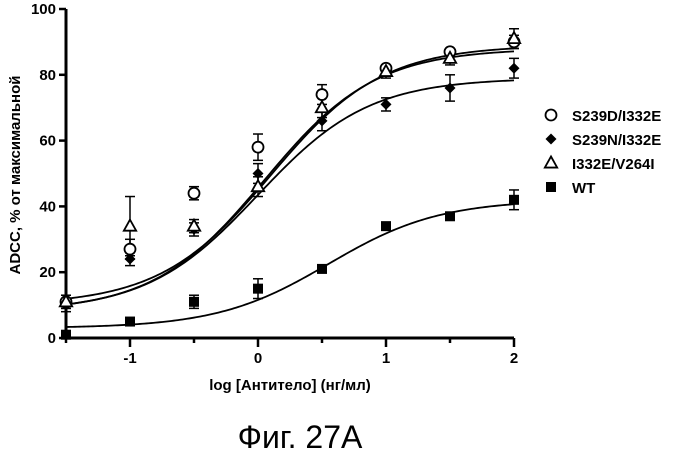  What do you see at coordinates (258, 358) in the screenshot?
I see `x-tick-label: 0` at bounding box center [258, 358].